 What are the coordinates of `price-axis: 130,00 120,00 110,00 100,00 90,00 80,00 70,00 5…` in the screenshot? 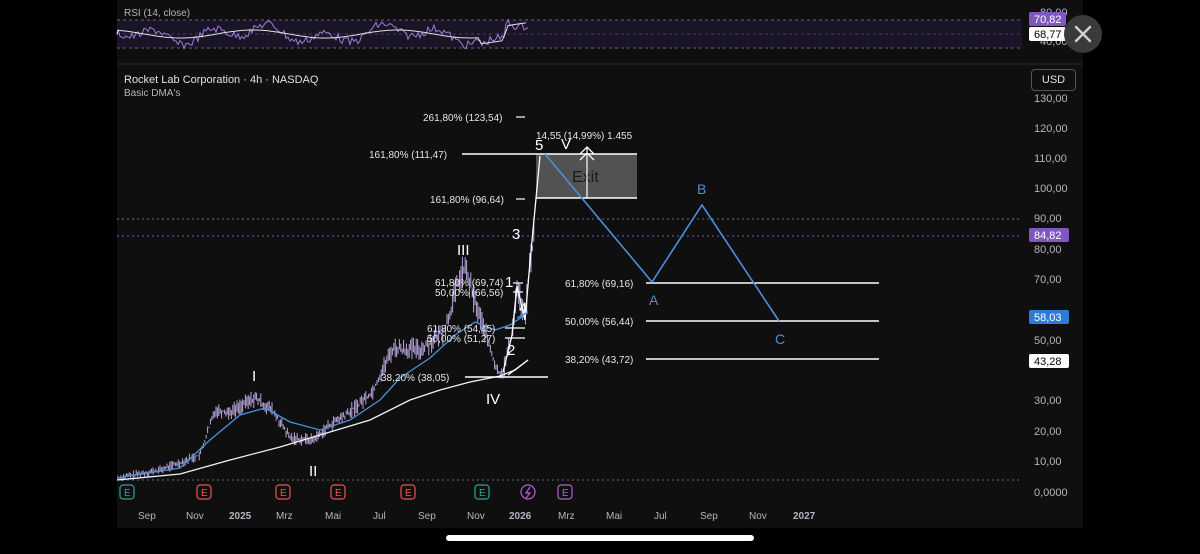 It's located at (1051, 296).